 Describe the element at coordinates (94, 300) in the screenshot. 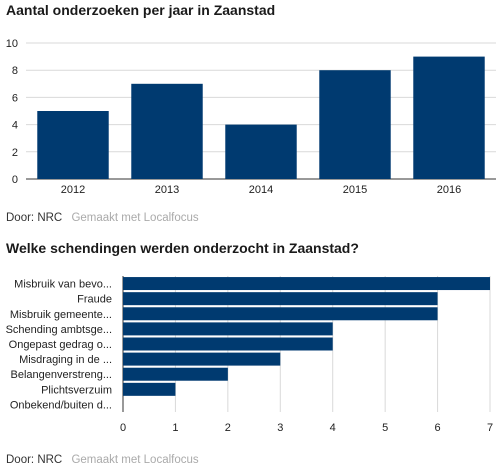

I see `category-label: Fraude` at that location.